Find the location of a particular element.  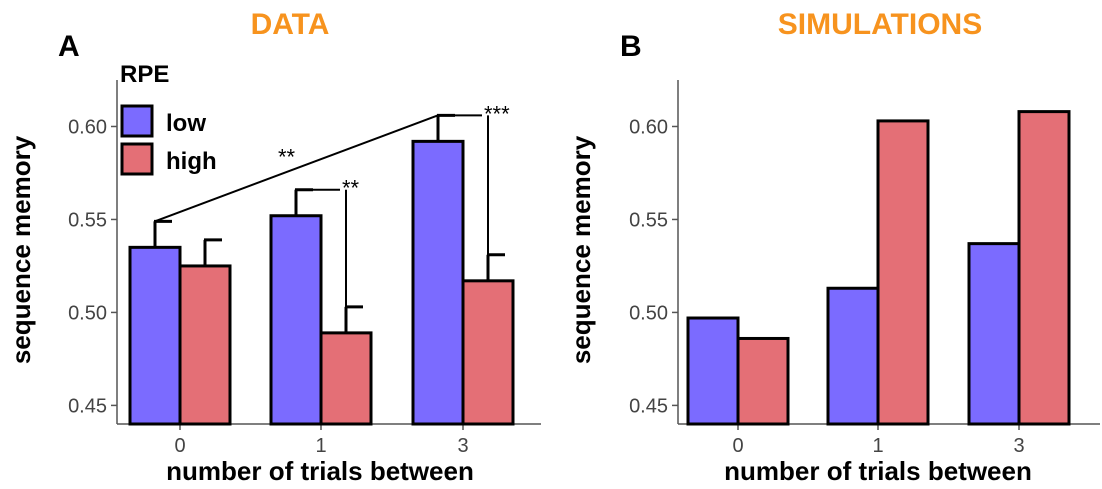

panel-b-letter: B is located at coordinates (631, 46).